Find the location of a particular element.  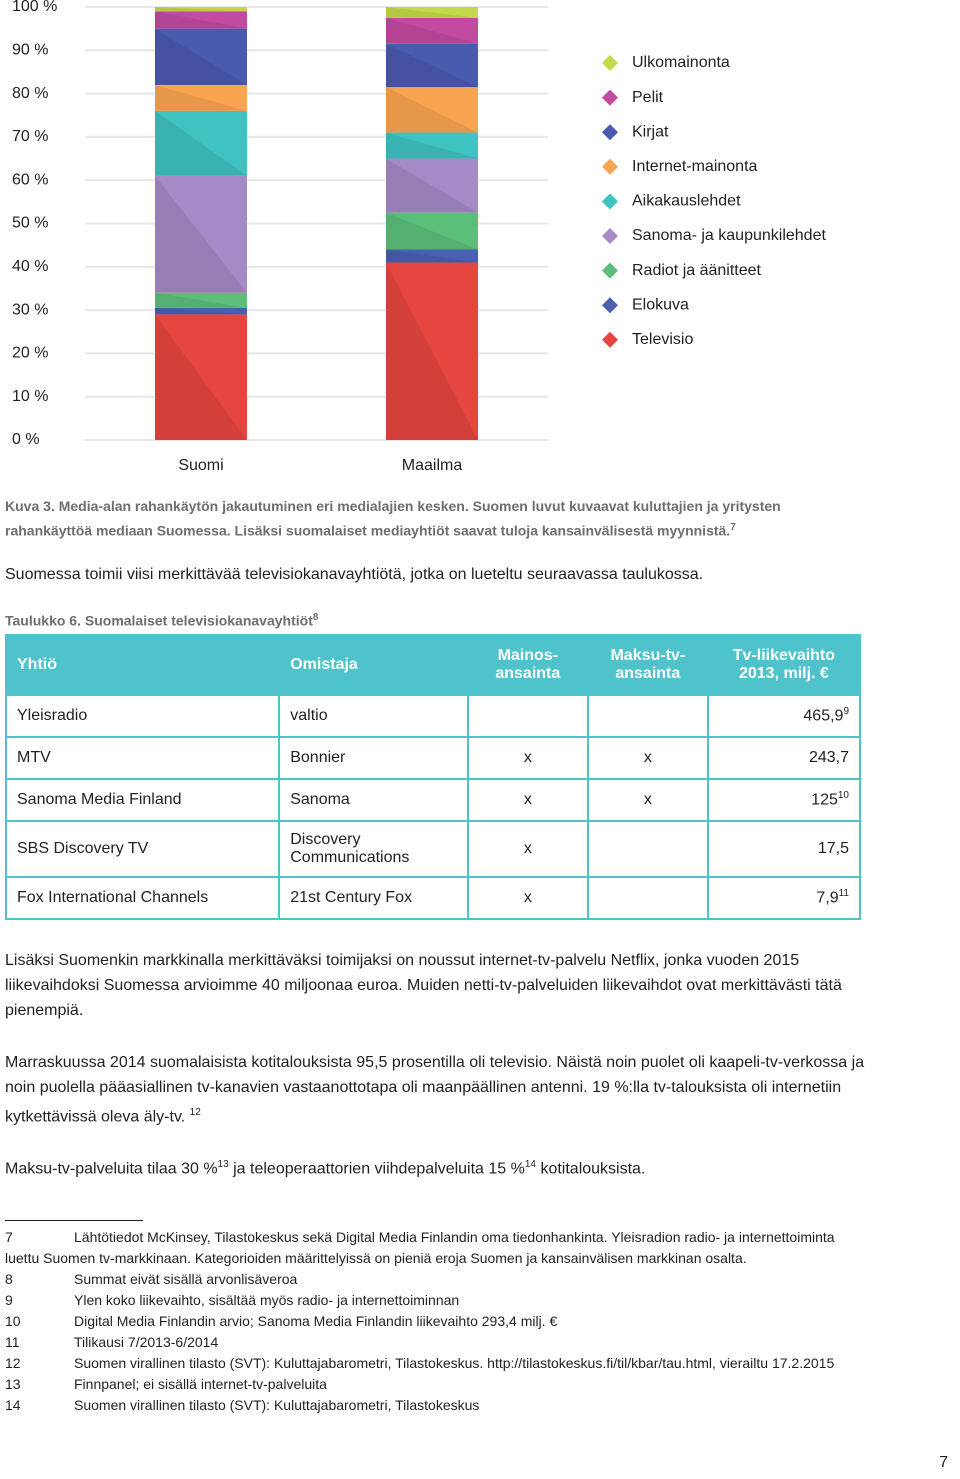

footnote-number: 12 is located at coordinates (13, 1363).